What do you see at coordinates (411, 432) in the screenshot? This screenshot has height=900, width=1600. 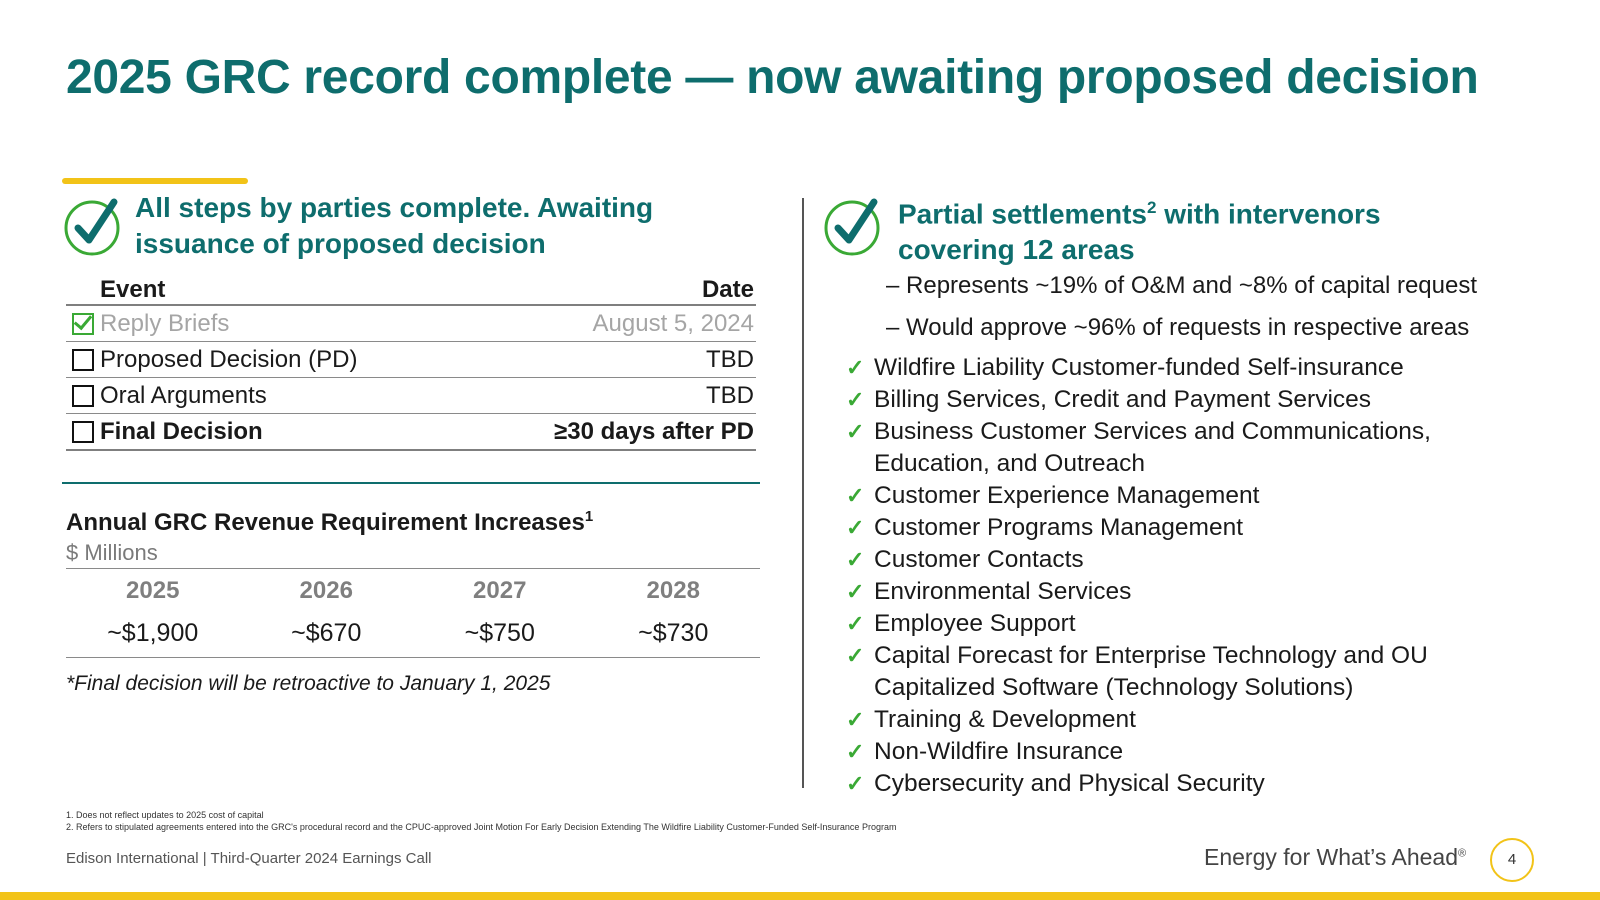 I see `event-row: Final Decision ≥30 days after PD` at bounding box center [411, 432].